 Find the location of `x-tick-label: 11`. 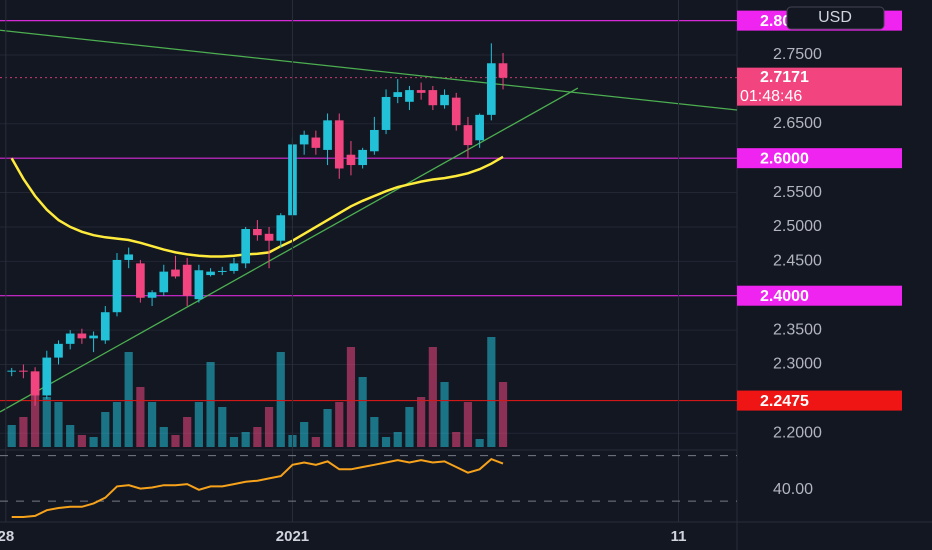

x-tick-label: 11 is located at coordinates (679, 536).